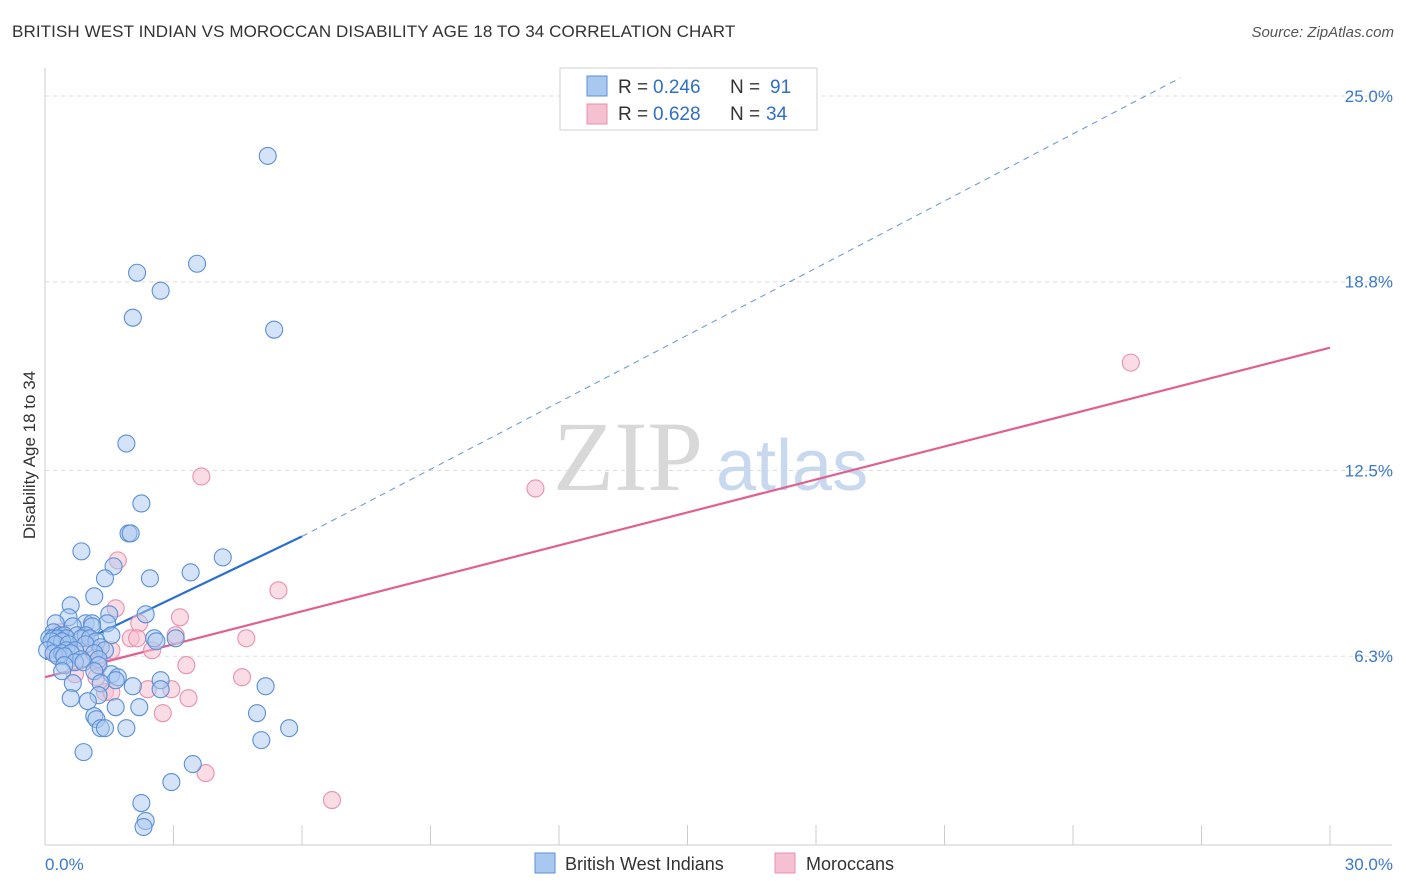 This screenshot has width=1406, height=892. Describe the element at coordinates (633, 114) in the screenshot. I see `legend-r-label-pink: R =` at that location.